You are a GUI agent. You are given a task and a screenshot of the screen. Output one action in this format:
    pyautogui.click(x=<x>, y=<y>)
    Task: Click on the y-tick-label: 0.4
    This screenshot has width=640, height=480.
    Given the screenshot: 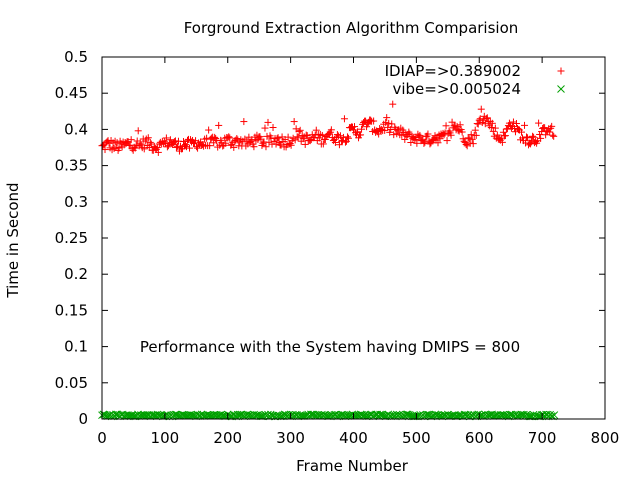 What is the action you would take?
    pyautogui.click(x=76, y=129)
    